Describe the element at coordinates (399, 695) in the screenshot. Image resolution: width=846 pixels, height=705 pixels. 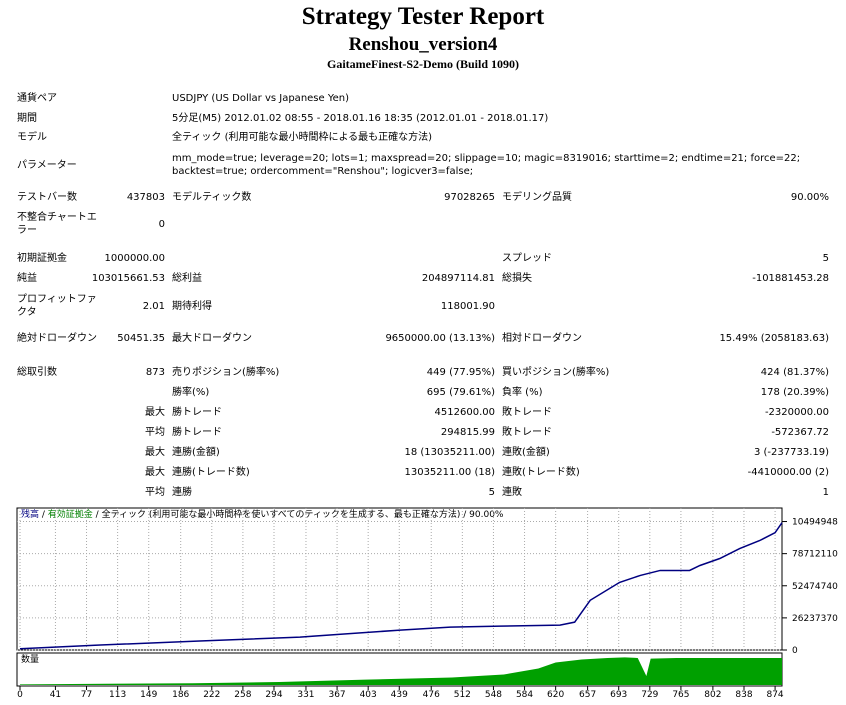
I see `x-tick-label: 439` at that location.